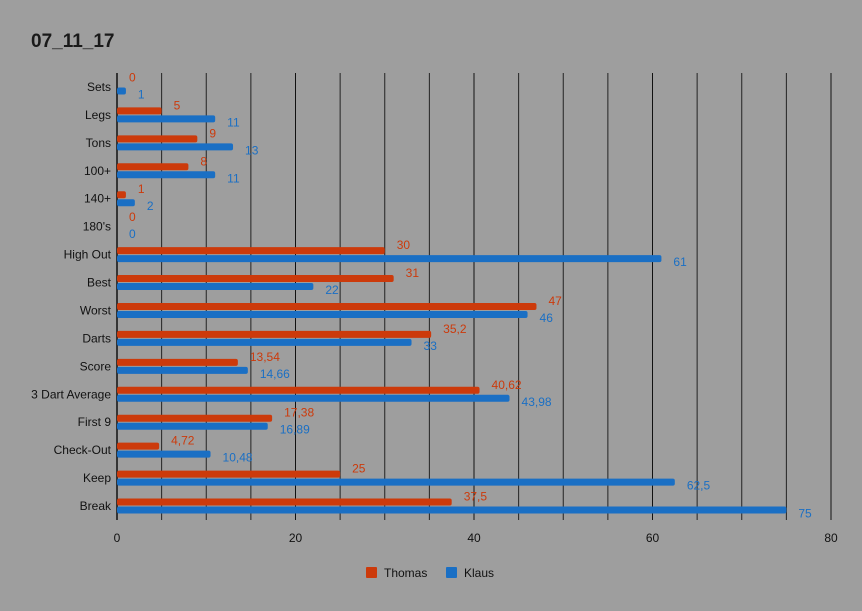 Image resolution: width=862 pixels, height=611 pixels. I want to click on category-label: High Out, so click(88, 255).